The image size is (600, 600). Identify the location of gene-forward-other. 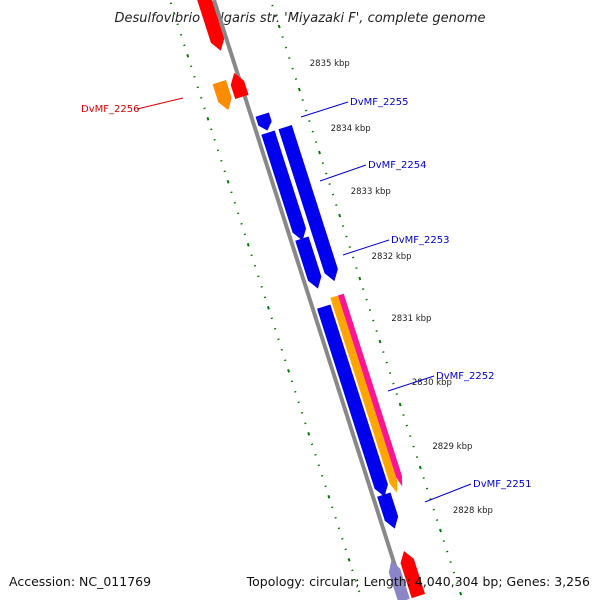
(222, 95).